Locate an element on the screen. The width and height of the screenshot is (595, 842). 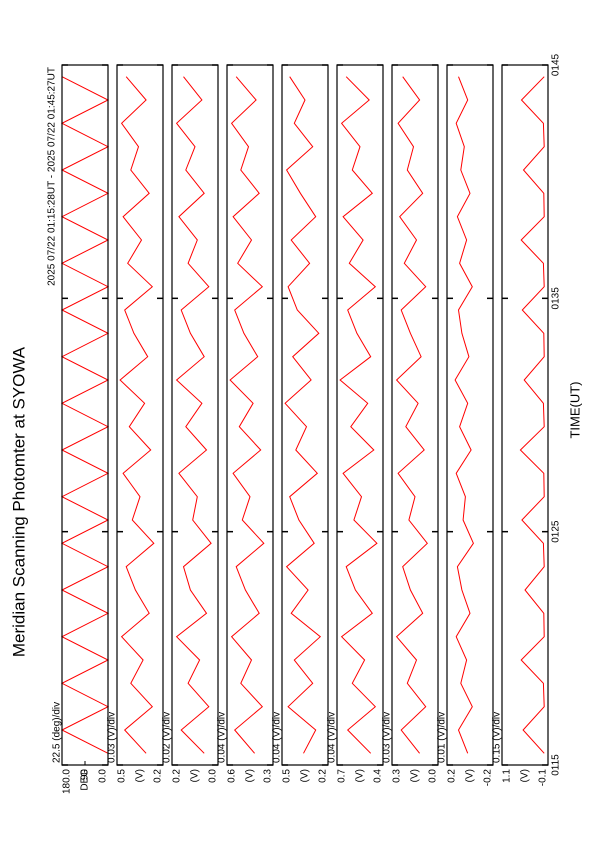
y-tick-label: 90 is located at coordinates (85, 775).